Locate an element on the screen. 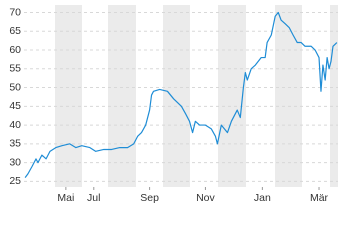  y-tick-label: 55 is located at coordinates (15, 69).